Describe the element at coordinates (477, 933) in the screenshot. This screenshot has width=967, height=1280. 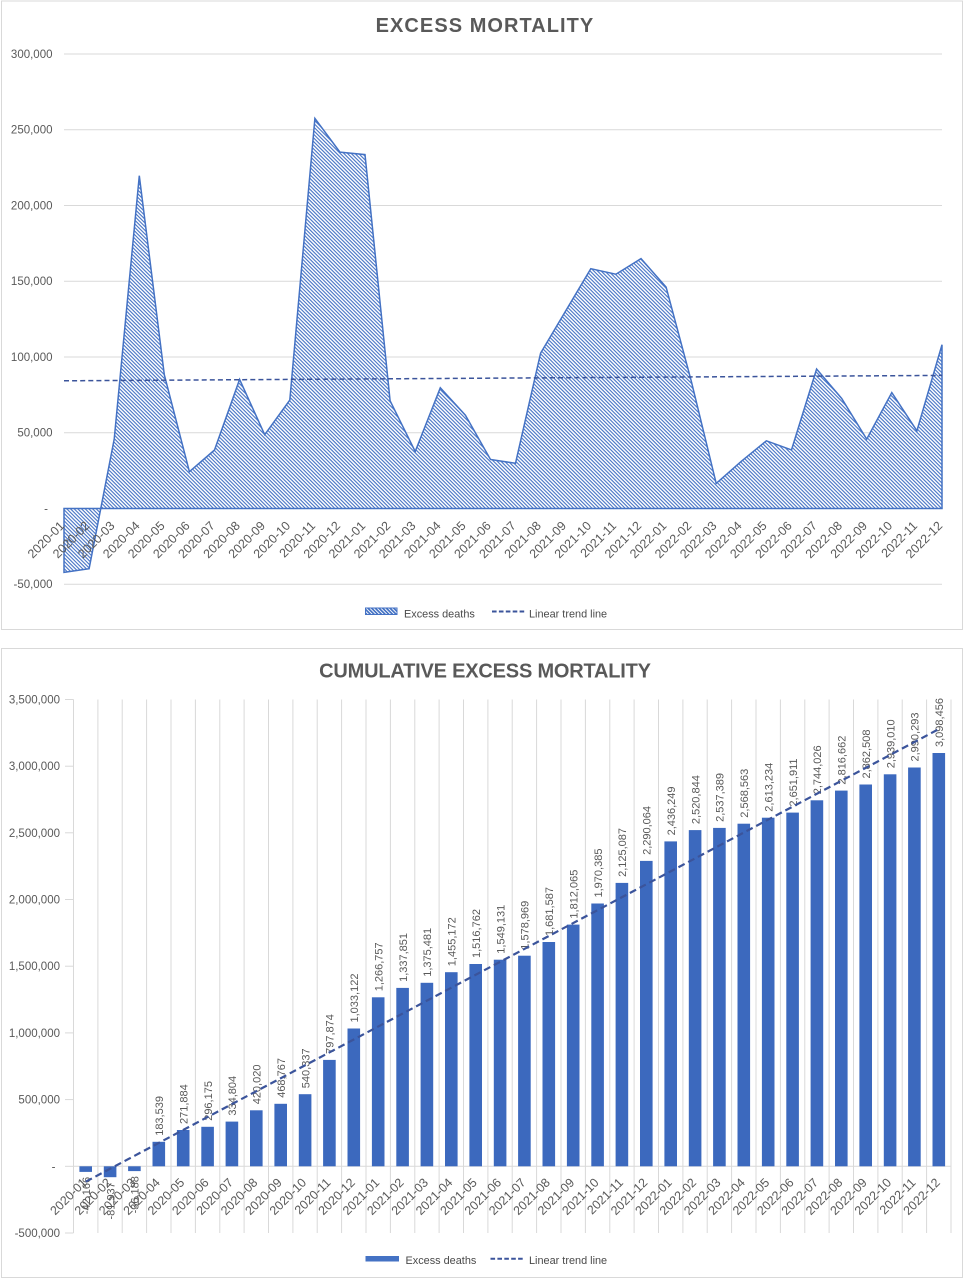
I see `svg-text: 1,516,762` at that location.